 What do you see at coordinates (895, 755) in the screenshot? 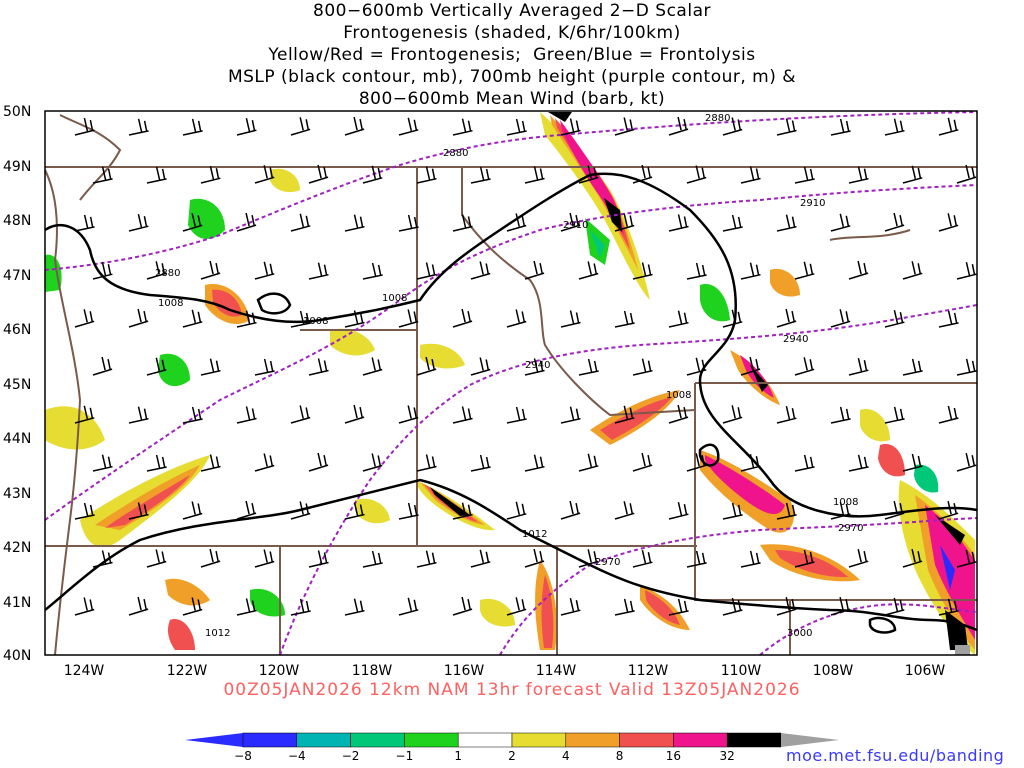
I see `credit-link: moe.met.fsu.edu/banding` at bounding box center [895, 755].